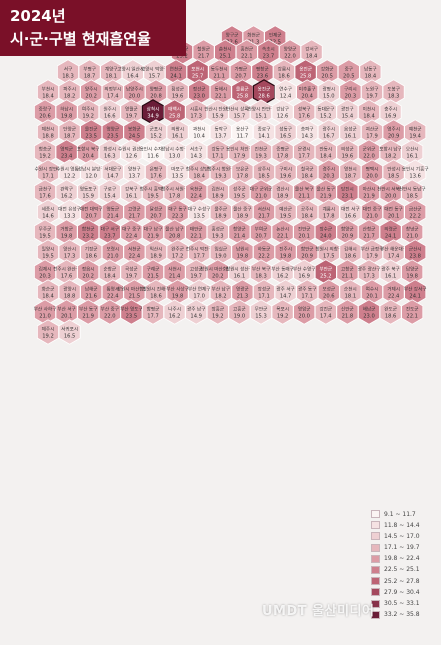  What do you see at coordinates (91, 297) in the screenshot?
I see `region-value: 21.6` at bounding box center [91, 297].